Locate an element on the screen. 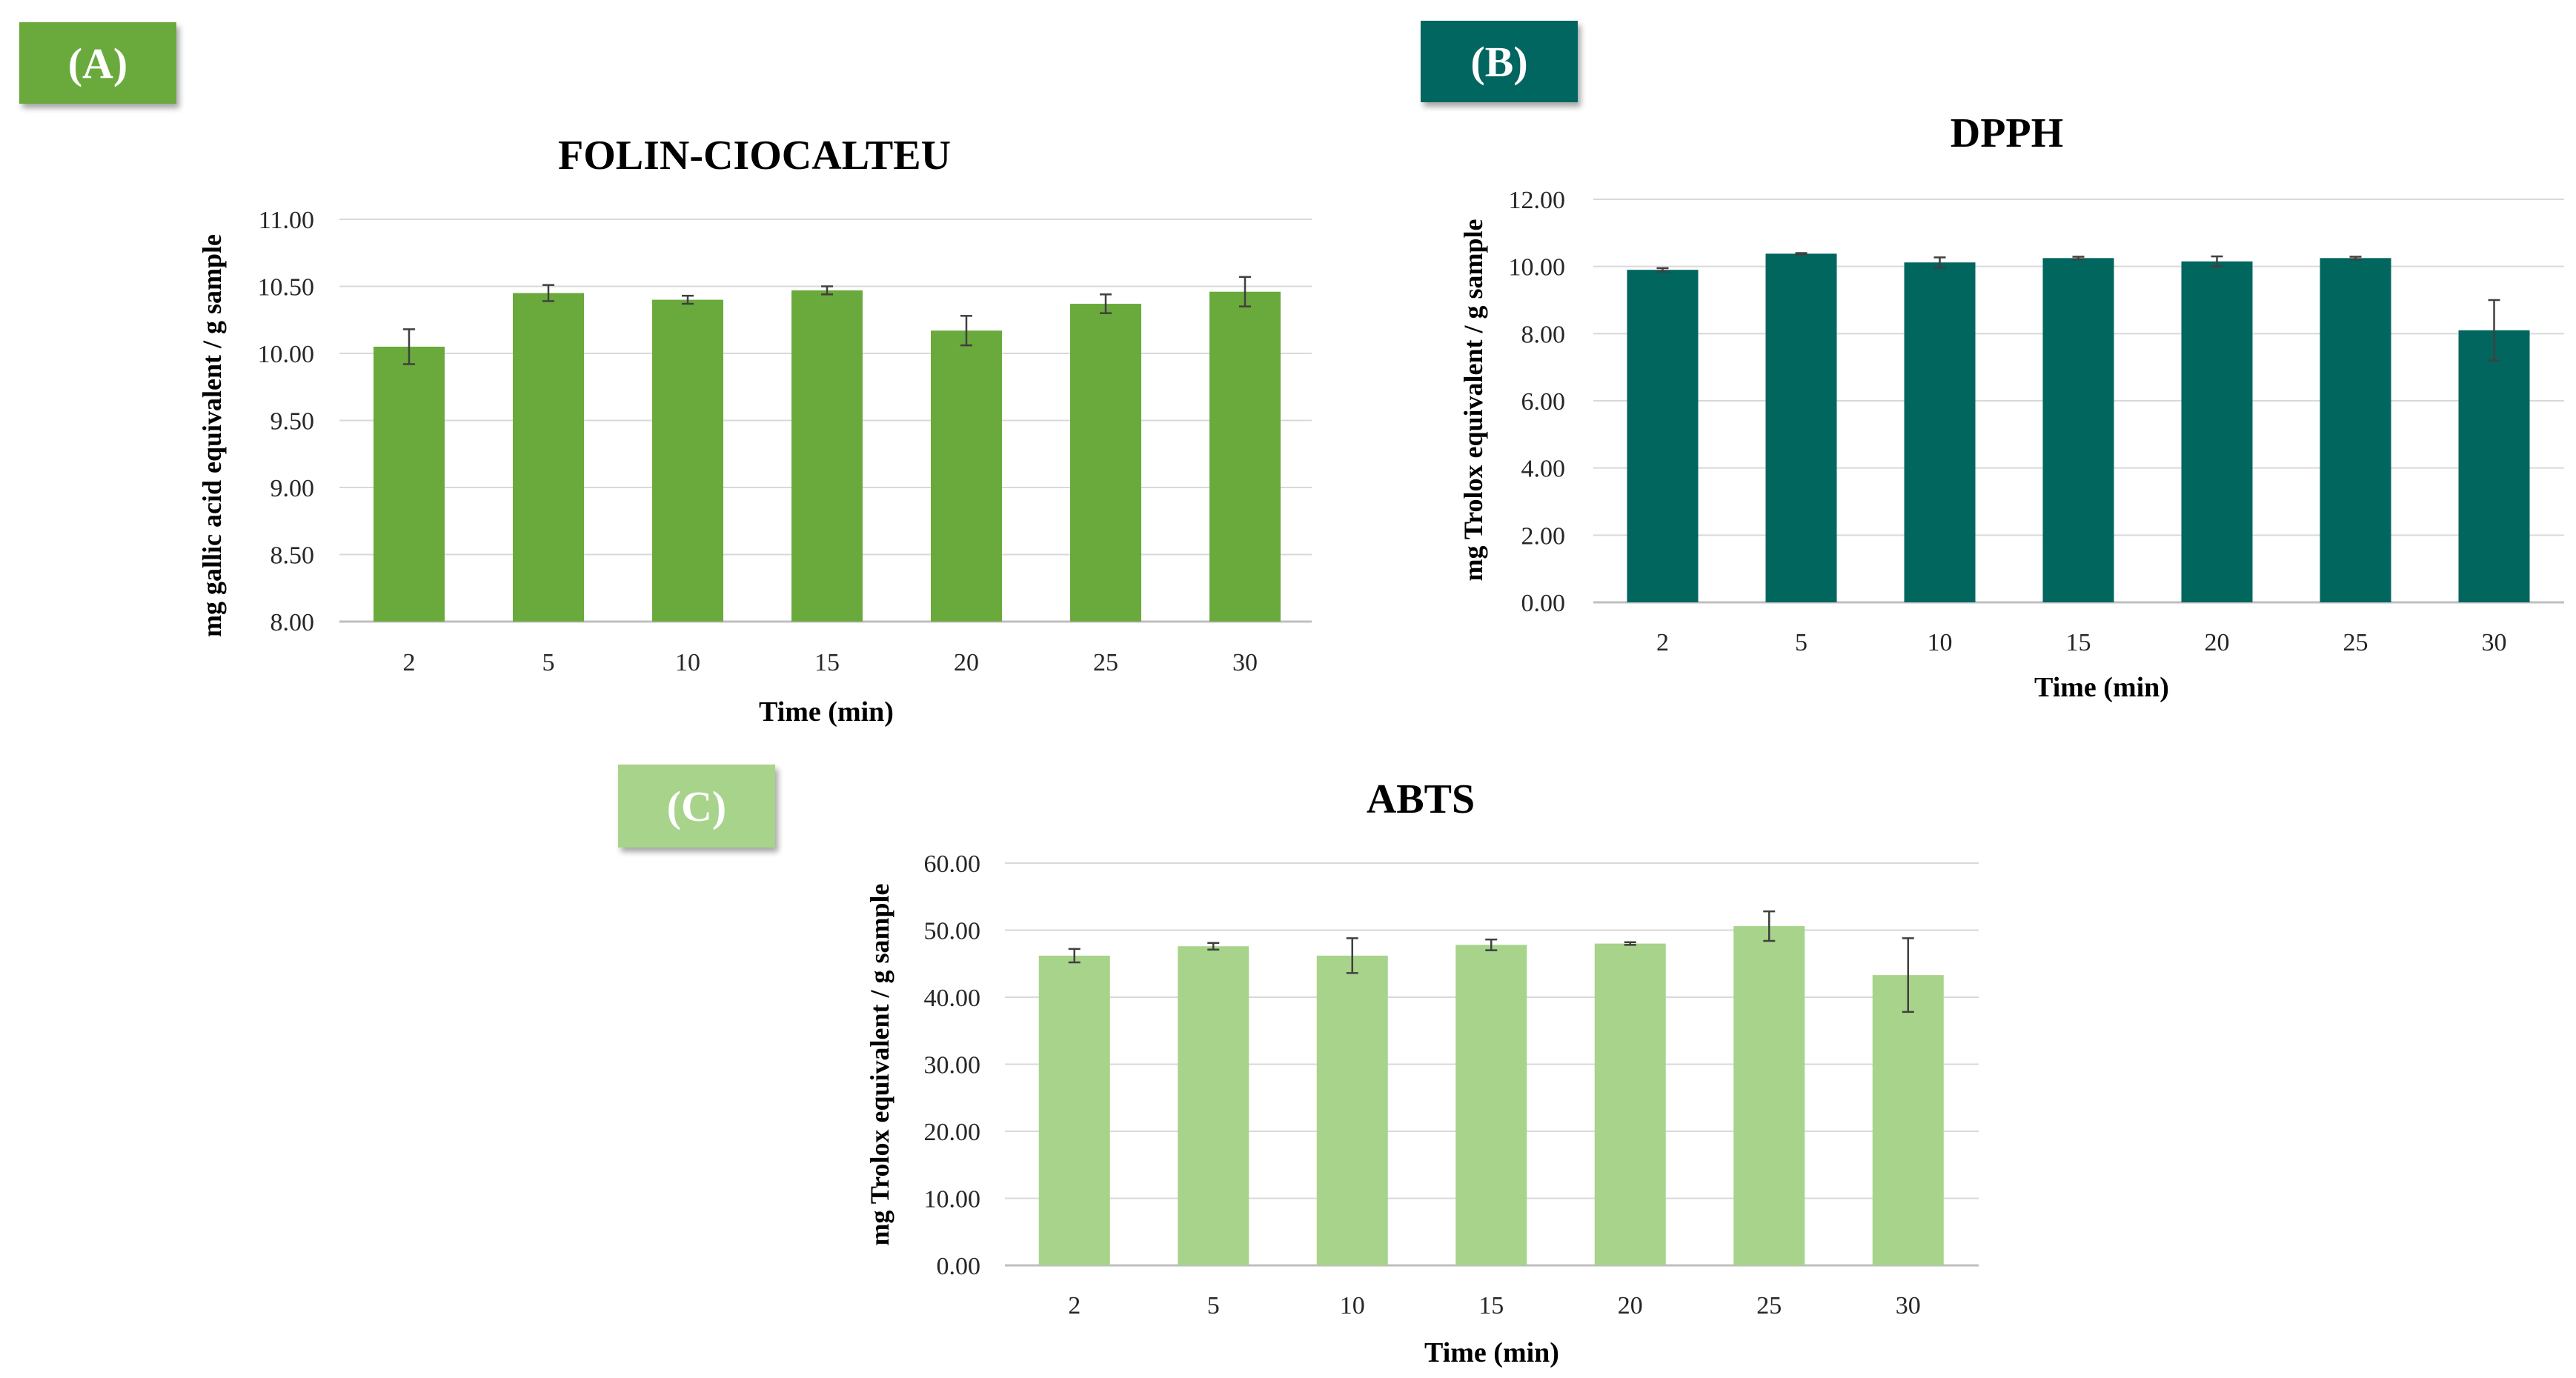 The height and width of the screenshot is (1378, 2576). y-tick-label: 60.00 is located at coordinates (952, 864).